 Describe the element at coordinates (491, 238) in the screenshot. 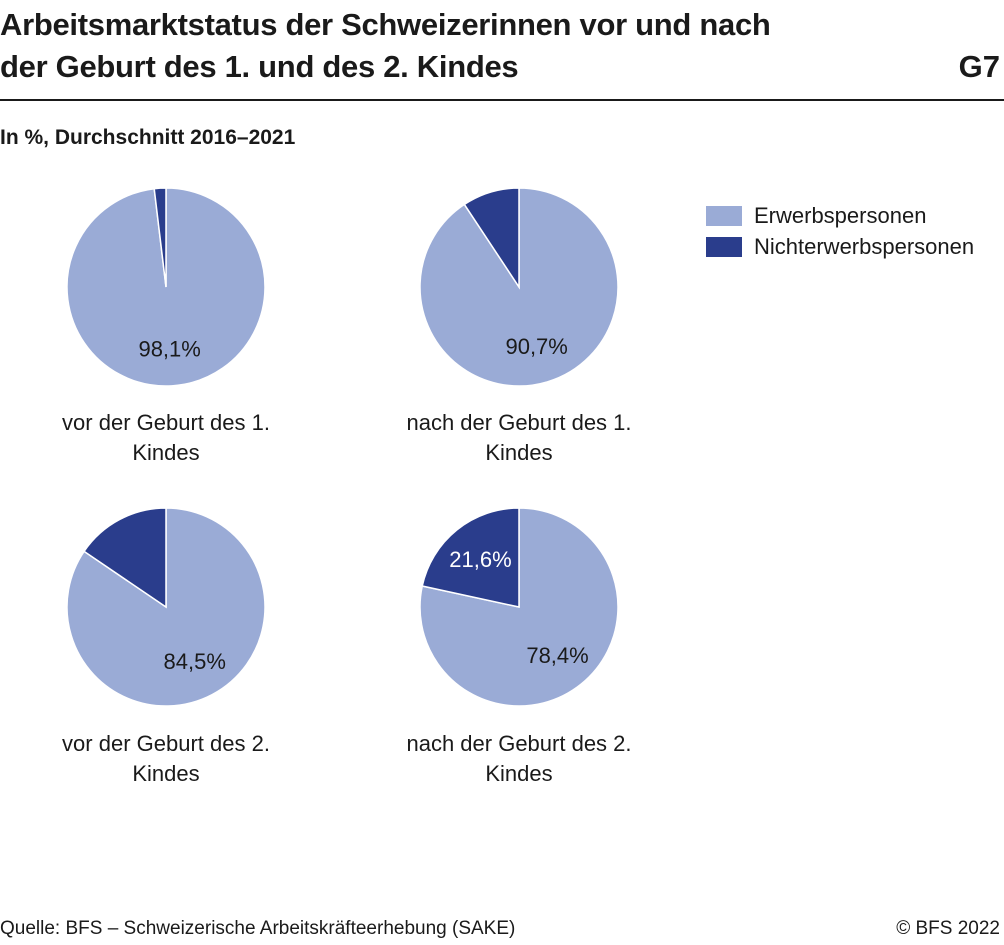

I see `pie-2-slice-nichterwerbspersonen` at that location.